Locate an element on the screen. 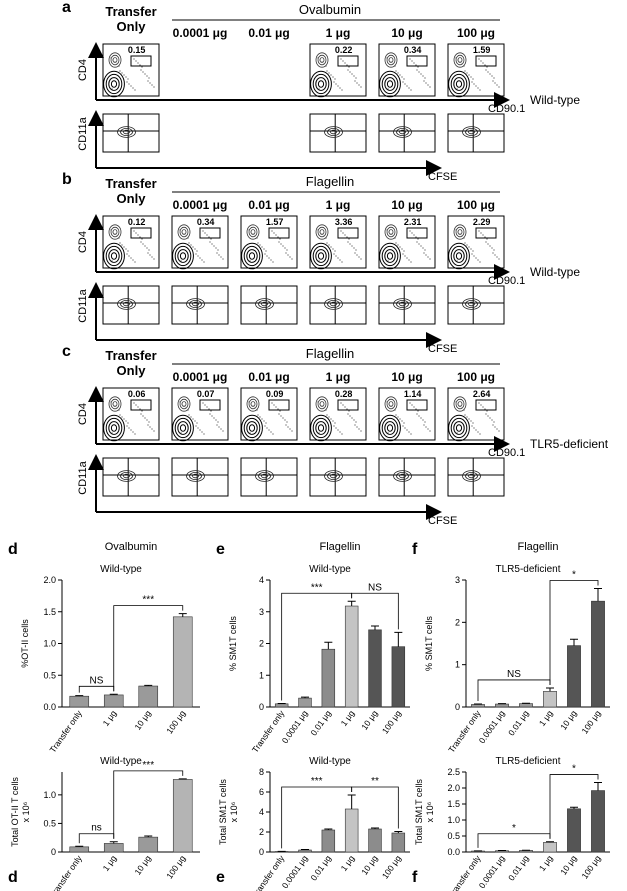 This screenshot has height=891, width=627. gate-percent: 0.15 is located at coordinates (137, 50).